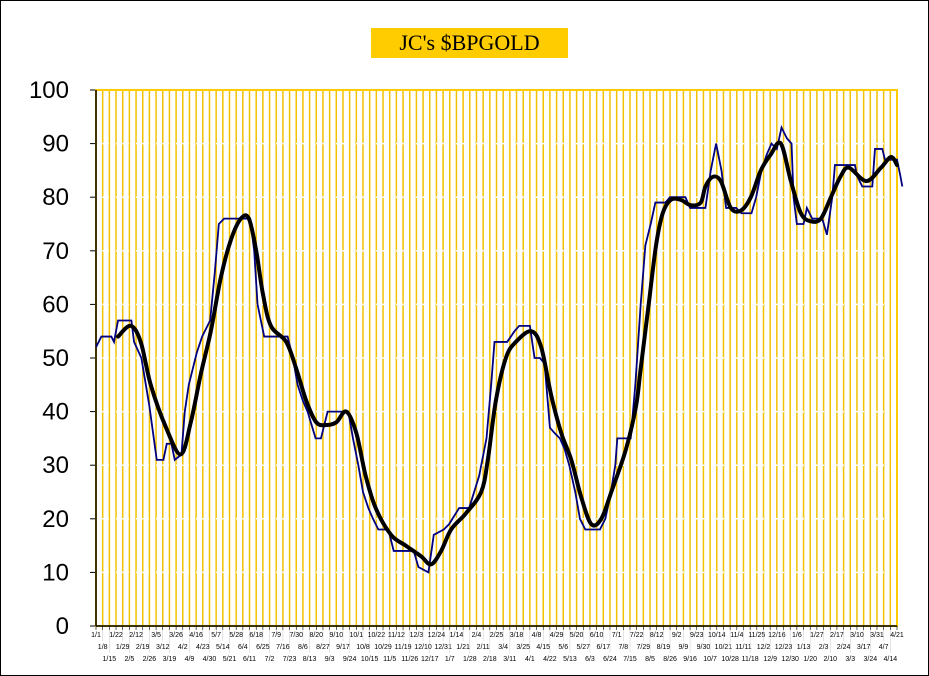 The image size is (929, 676). I want to click on x-tick-label: 2/10, so click(830, 659).